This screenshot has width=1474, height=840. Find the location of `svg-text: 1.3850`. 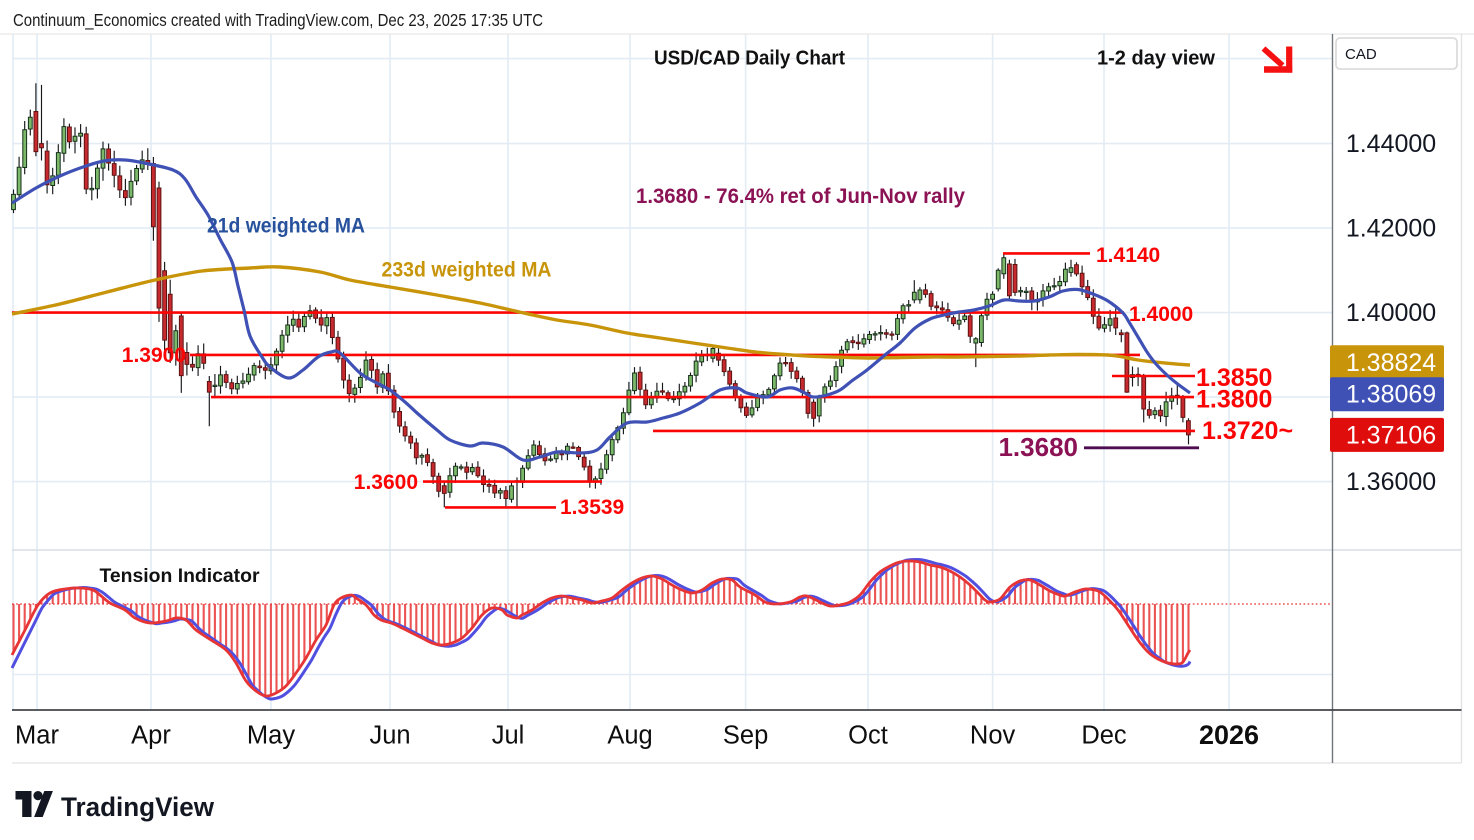

svg-text: 1.3850 is located at coordinates (1234, 378).